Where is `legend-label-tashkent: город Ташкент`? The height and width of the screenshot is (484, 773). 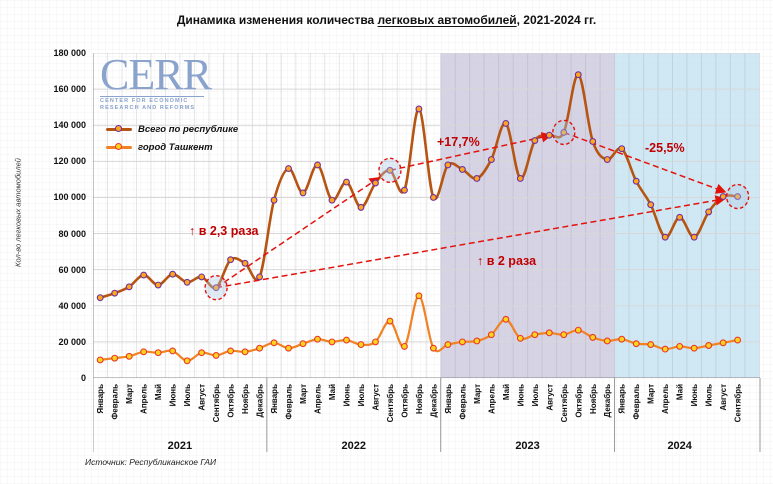 legend-label-tashkent: город Ташкент is located at coordinates (175, 147).